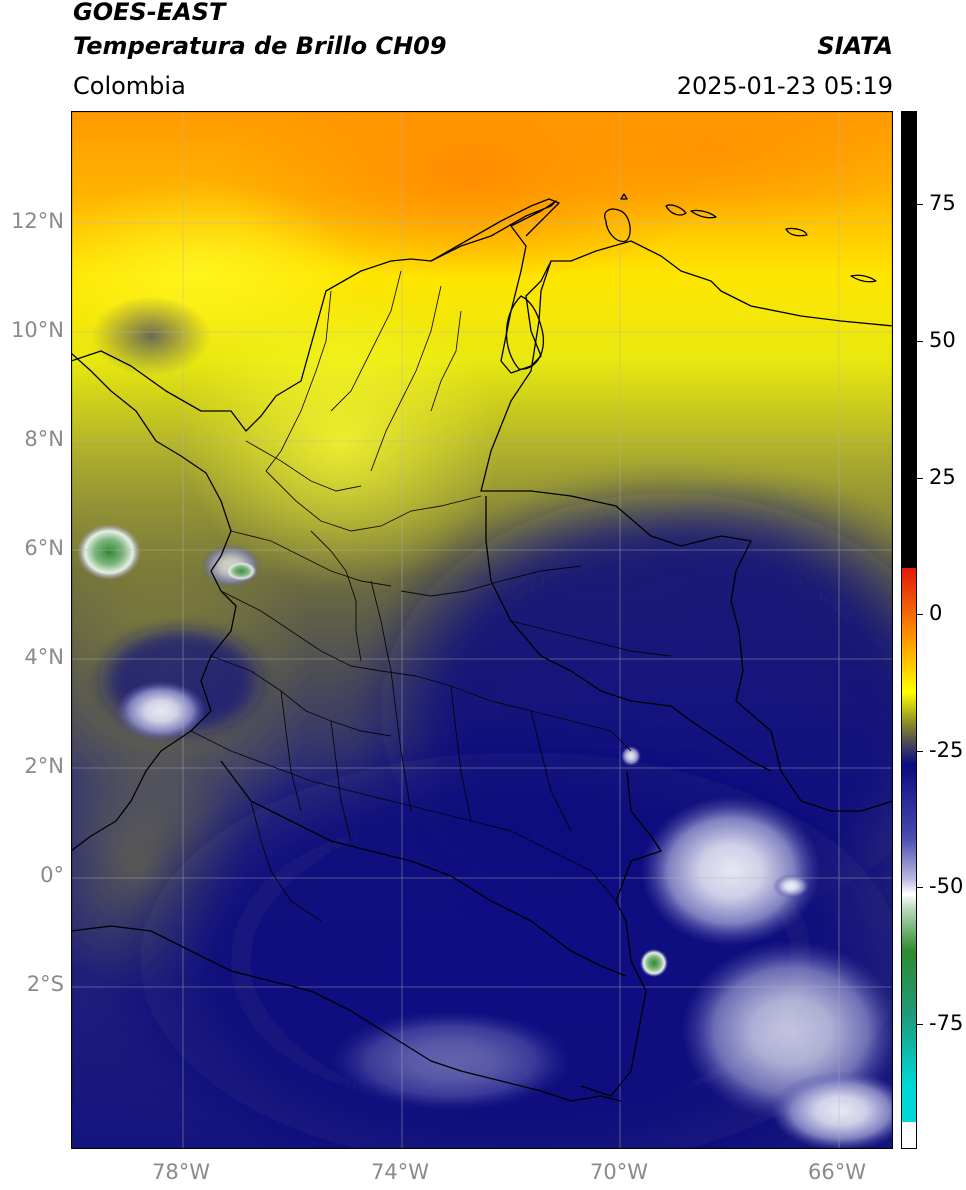 The width and height of the screenshot is (966, 1190). What do you see at coordinates (129, 86) in the screenshot?
I see `region-label: Colombia` at bounding box center [129, 86].